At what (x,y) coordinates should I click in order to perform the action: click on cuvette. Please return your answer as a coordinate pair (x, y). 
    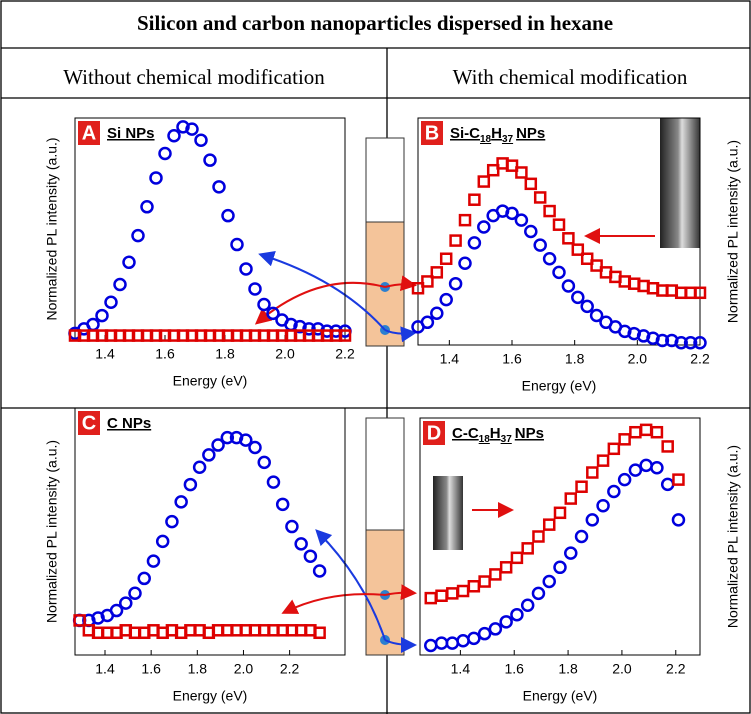
    Looking at the image, I should click on (385, 396).